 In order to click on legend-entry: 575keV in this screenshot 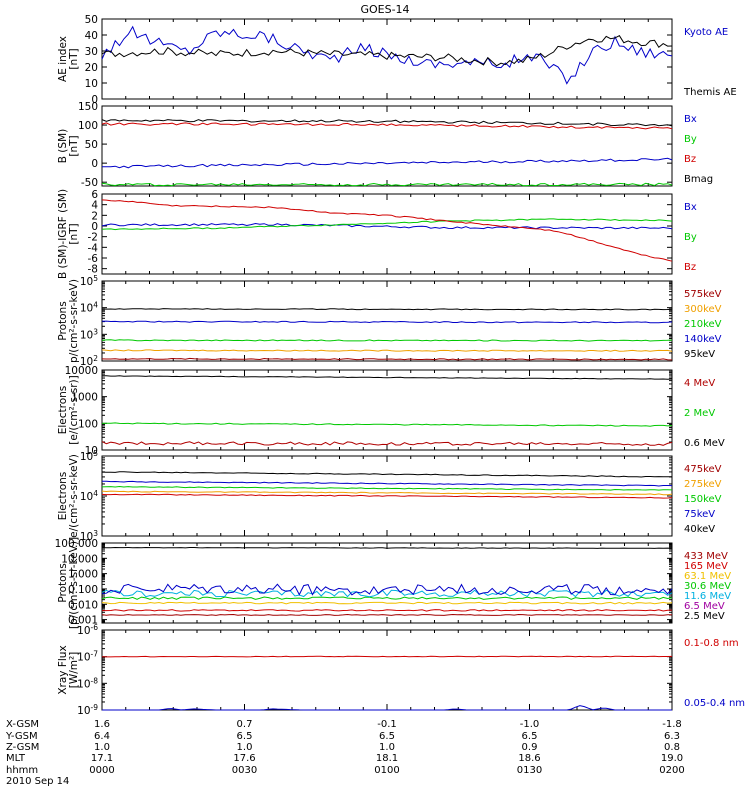, I will do `click(703, 294)`.